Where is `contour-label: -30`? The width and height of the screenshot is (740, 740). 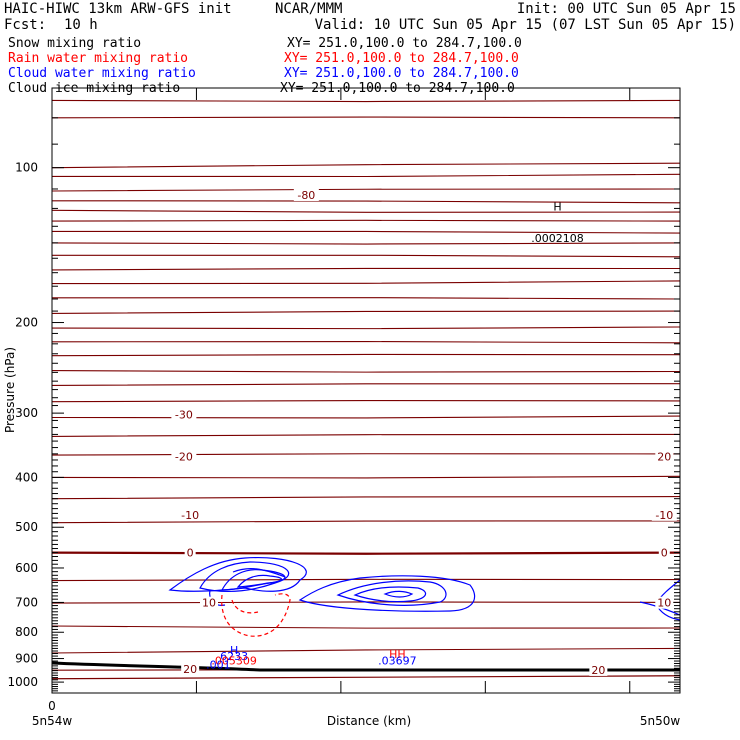
contour-label: -30 is located at coordinates (184, 415).